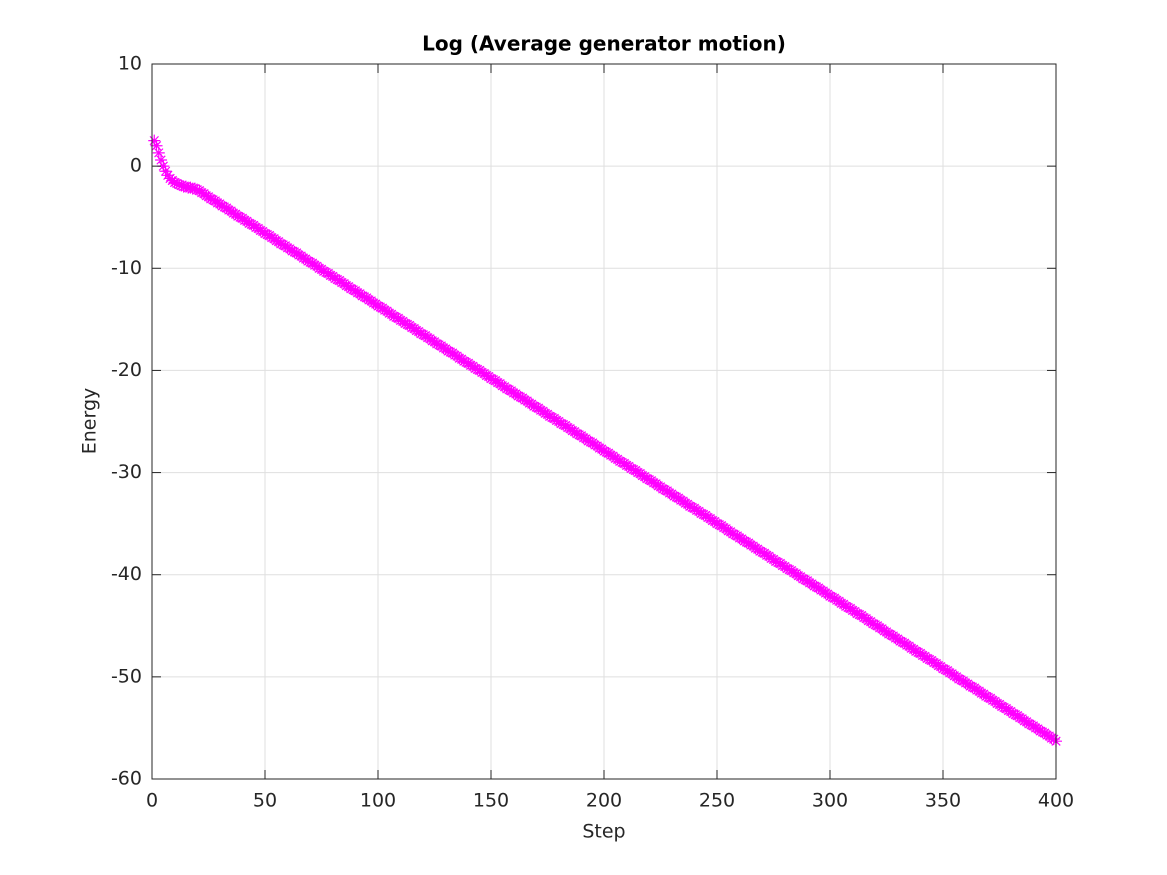 The height and width of the screenshot is (875, 1167). What do you see at coordinates (126, 370) in the screenshot?
I see `y-tick-label: -20` at bounding box center [126, 370].